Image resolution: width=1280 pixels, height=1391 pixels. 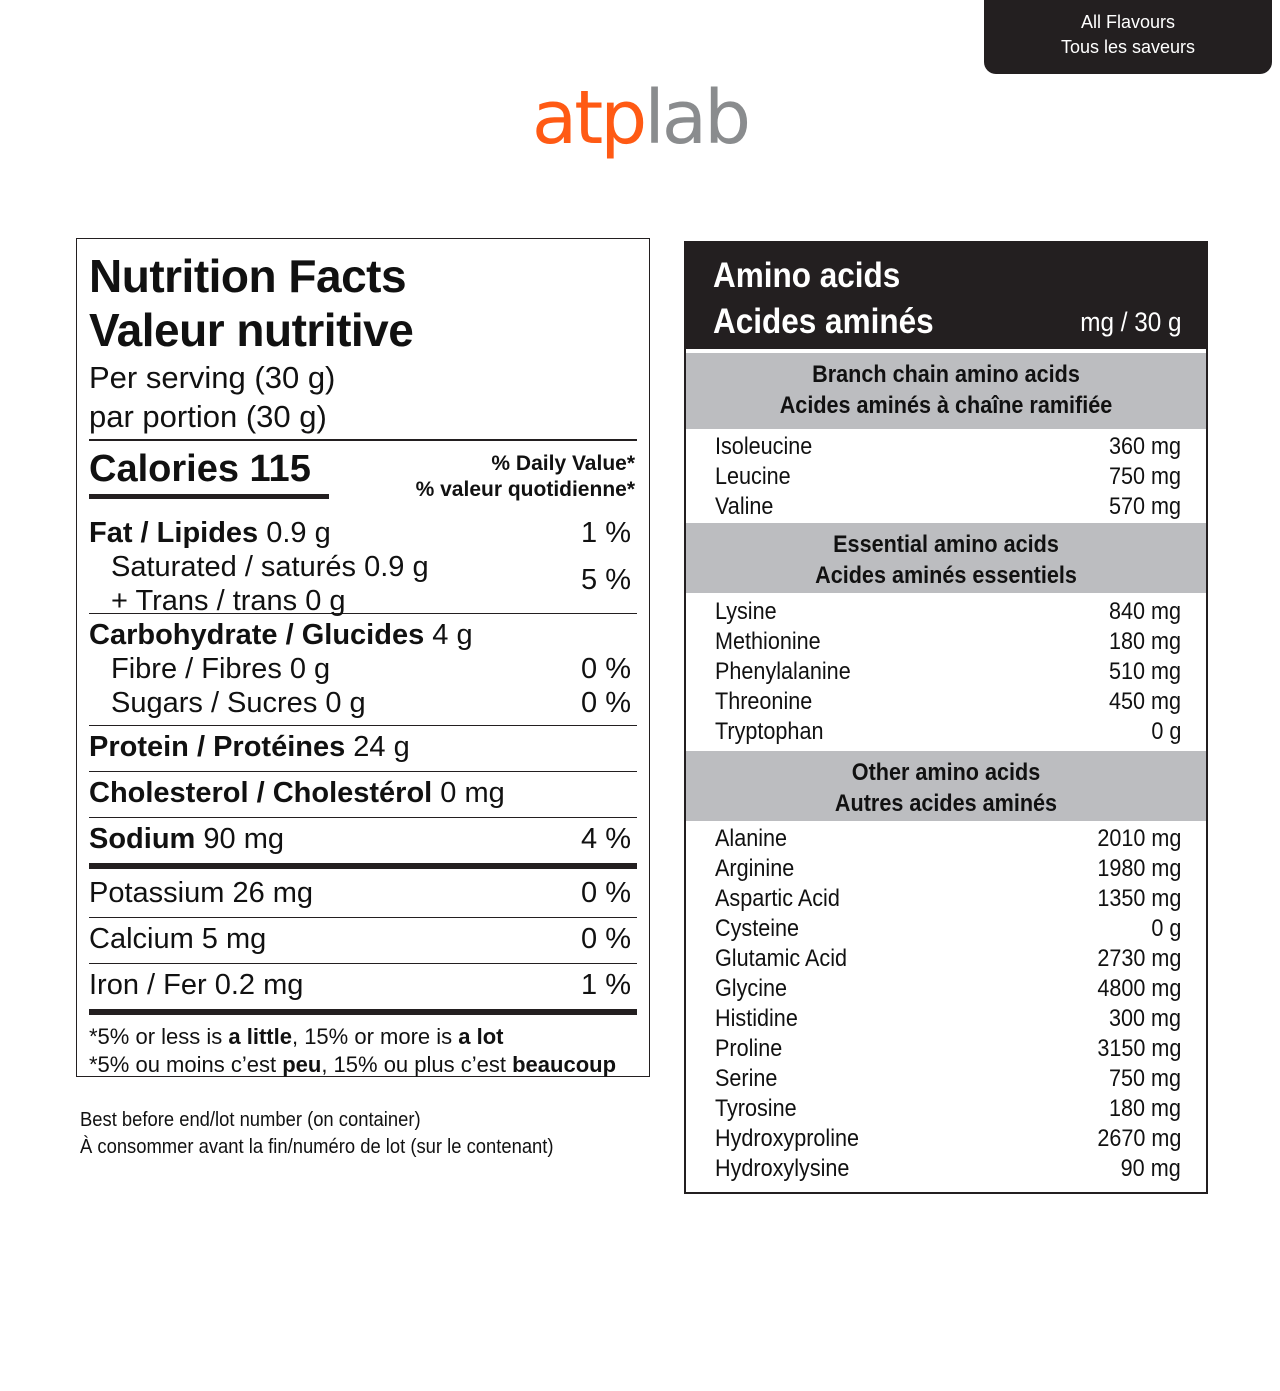 I want to click on daily-value-fr: % valeur quotidienne*, so click(x=525, y=489).